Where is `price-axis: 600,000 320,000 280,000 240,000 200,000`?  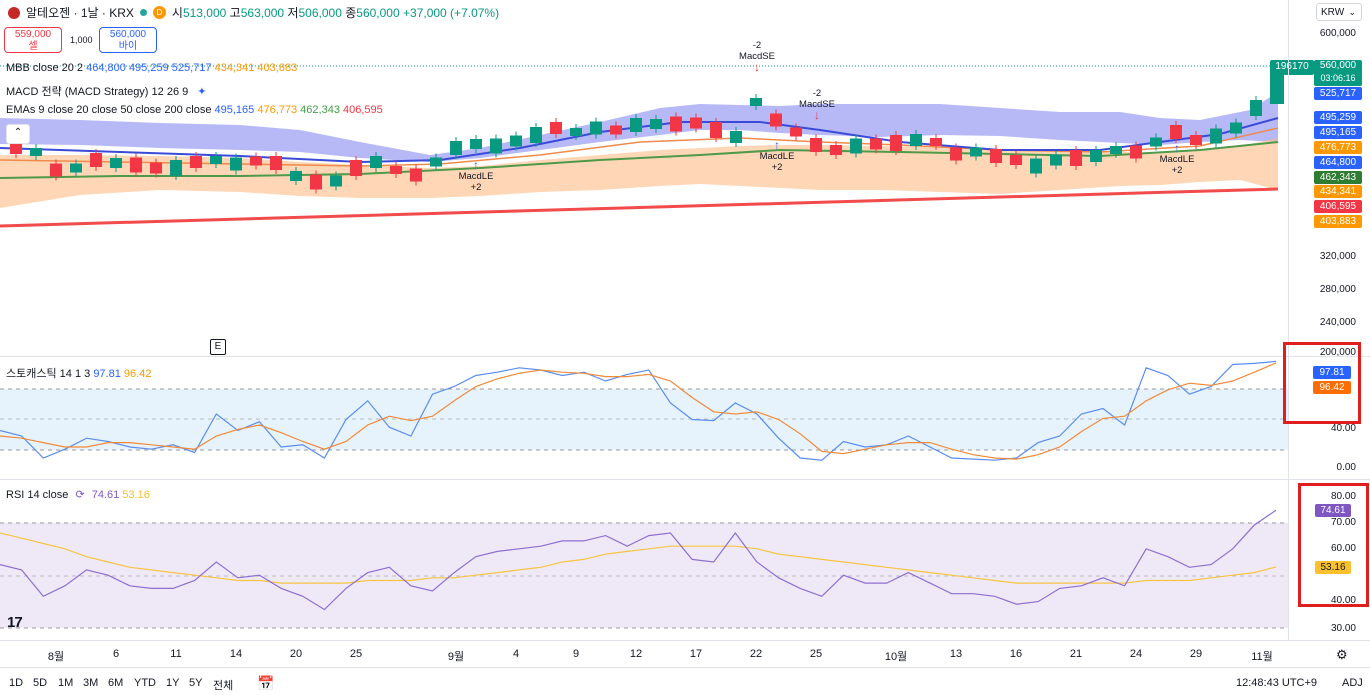 price-axis: 600,000 320,000 280,000 240,000 200,000 is located at coordinates (1337, 193).